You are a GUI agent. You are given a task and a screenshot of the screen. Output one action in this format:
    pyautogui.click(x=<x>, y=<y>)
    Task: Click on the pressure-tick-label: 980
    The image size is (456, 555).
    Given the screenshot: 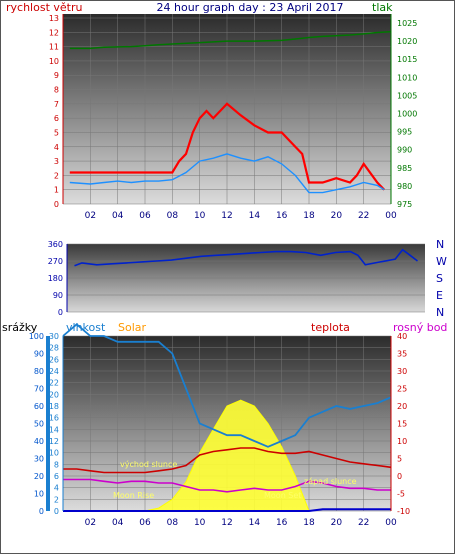 What is the action you would take?
    pyautogui.click(x=404, y=186)
    